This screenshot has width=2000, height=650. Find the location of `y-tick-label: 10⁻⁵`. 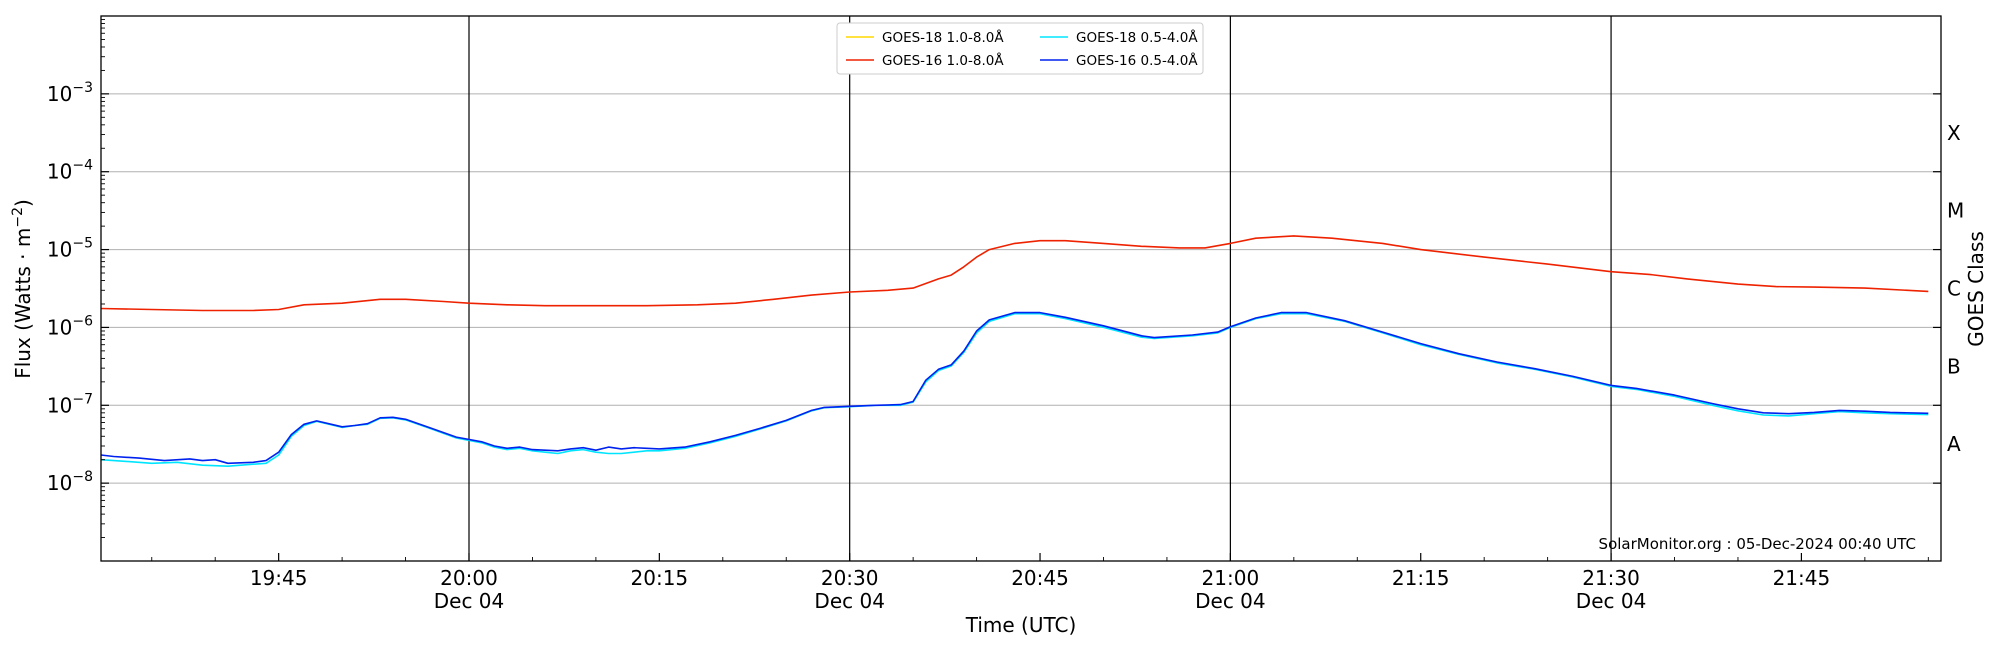

y-tick-label: 10⁻⁵ is located at coordinates (70, 249).